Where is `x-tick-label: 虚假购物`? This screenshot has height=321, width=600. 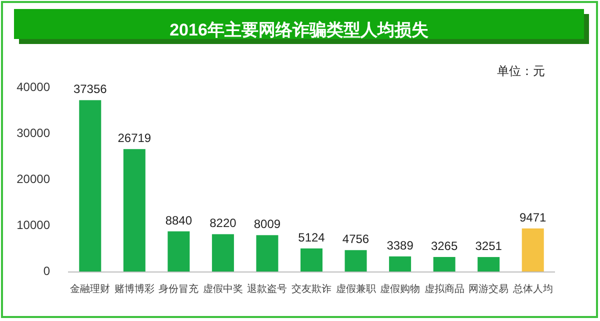 x-tick-label: 虚假购物 is located at coordinates (400, 289).